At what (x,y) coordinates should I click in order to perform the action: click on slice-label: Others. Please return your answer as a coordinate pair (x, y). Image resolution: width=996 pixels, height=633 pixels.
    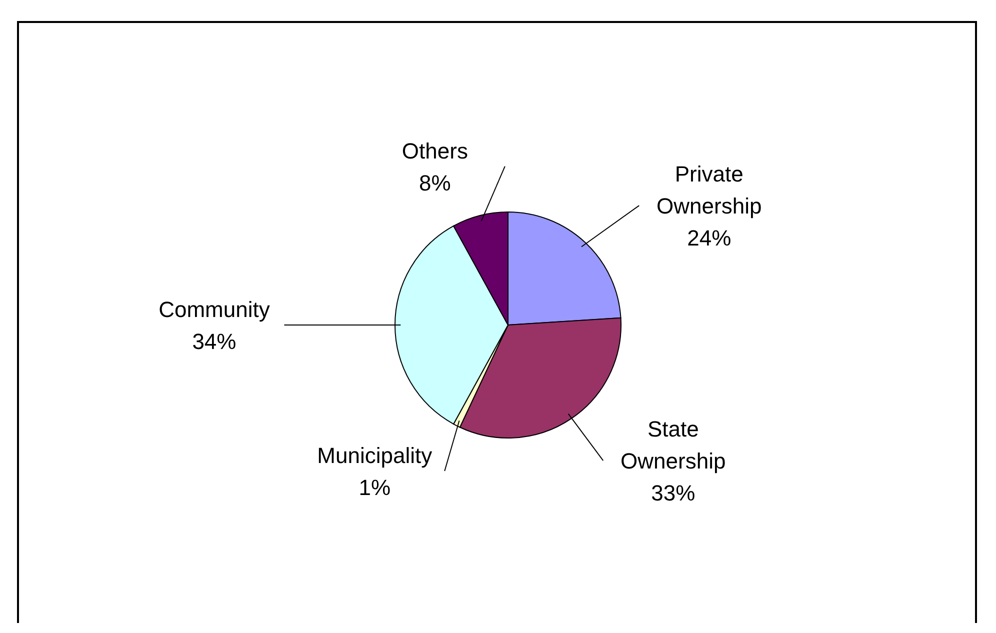
    Looking at the image, I should click on (435, 151).